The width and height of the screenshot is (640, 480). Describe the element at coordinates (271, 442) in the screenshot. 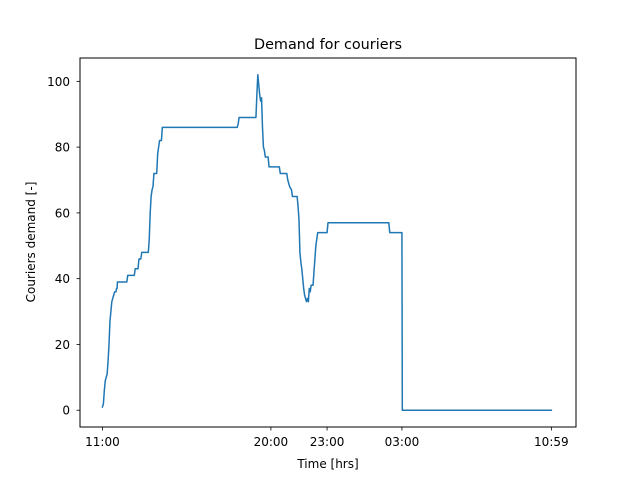

I see `x-tick-label-1: 20:00` at that location.